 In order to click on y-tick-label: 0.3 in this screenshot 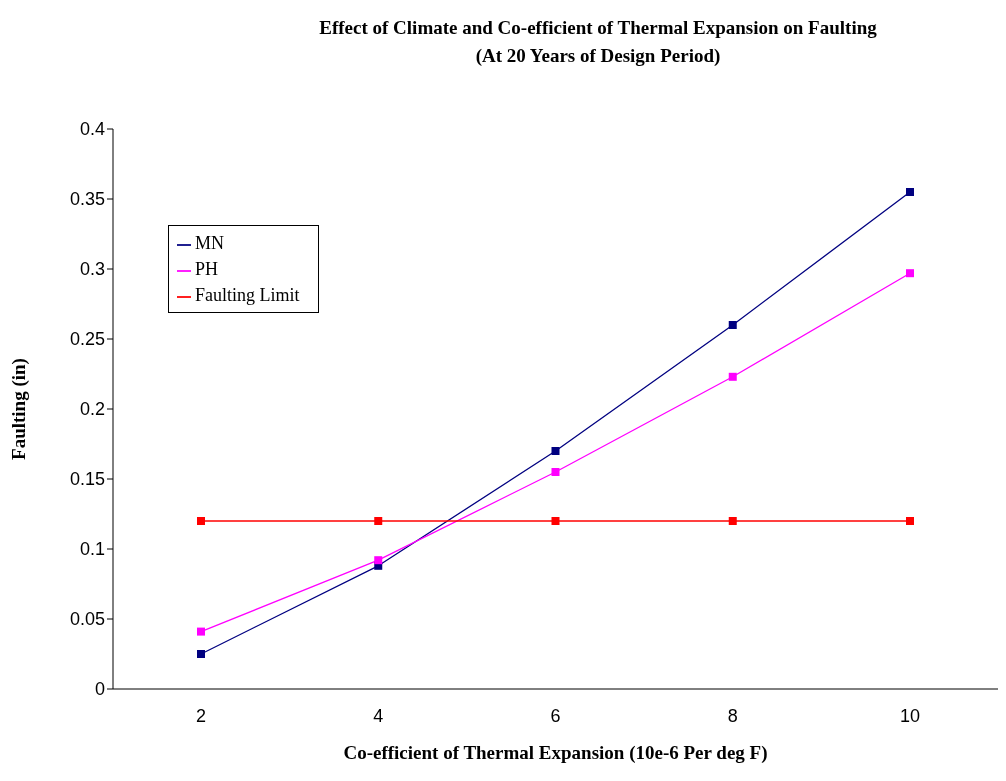, I will do `click(92, 269)`.